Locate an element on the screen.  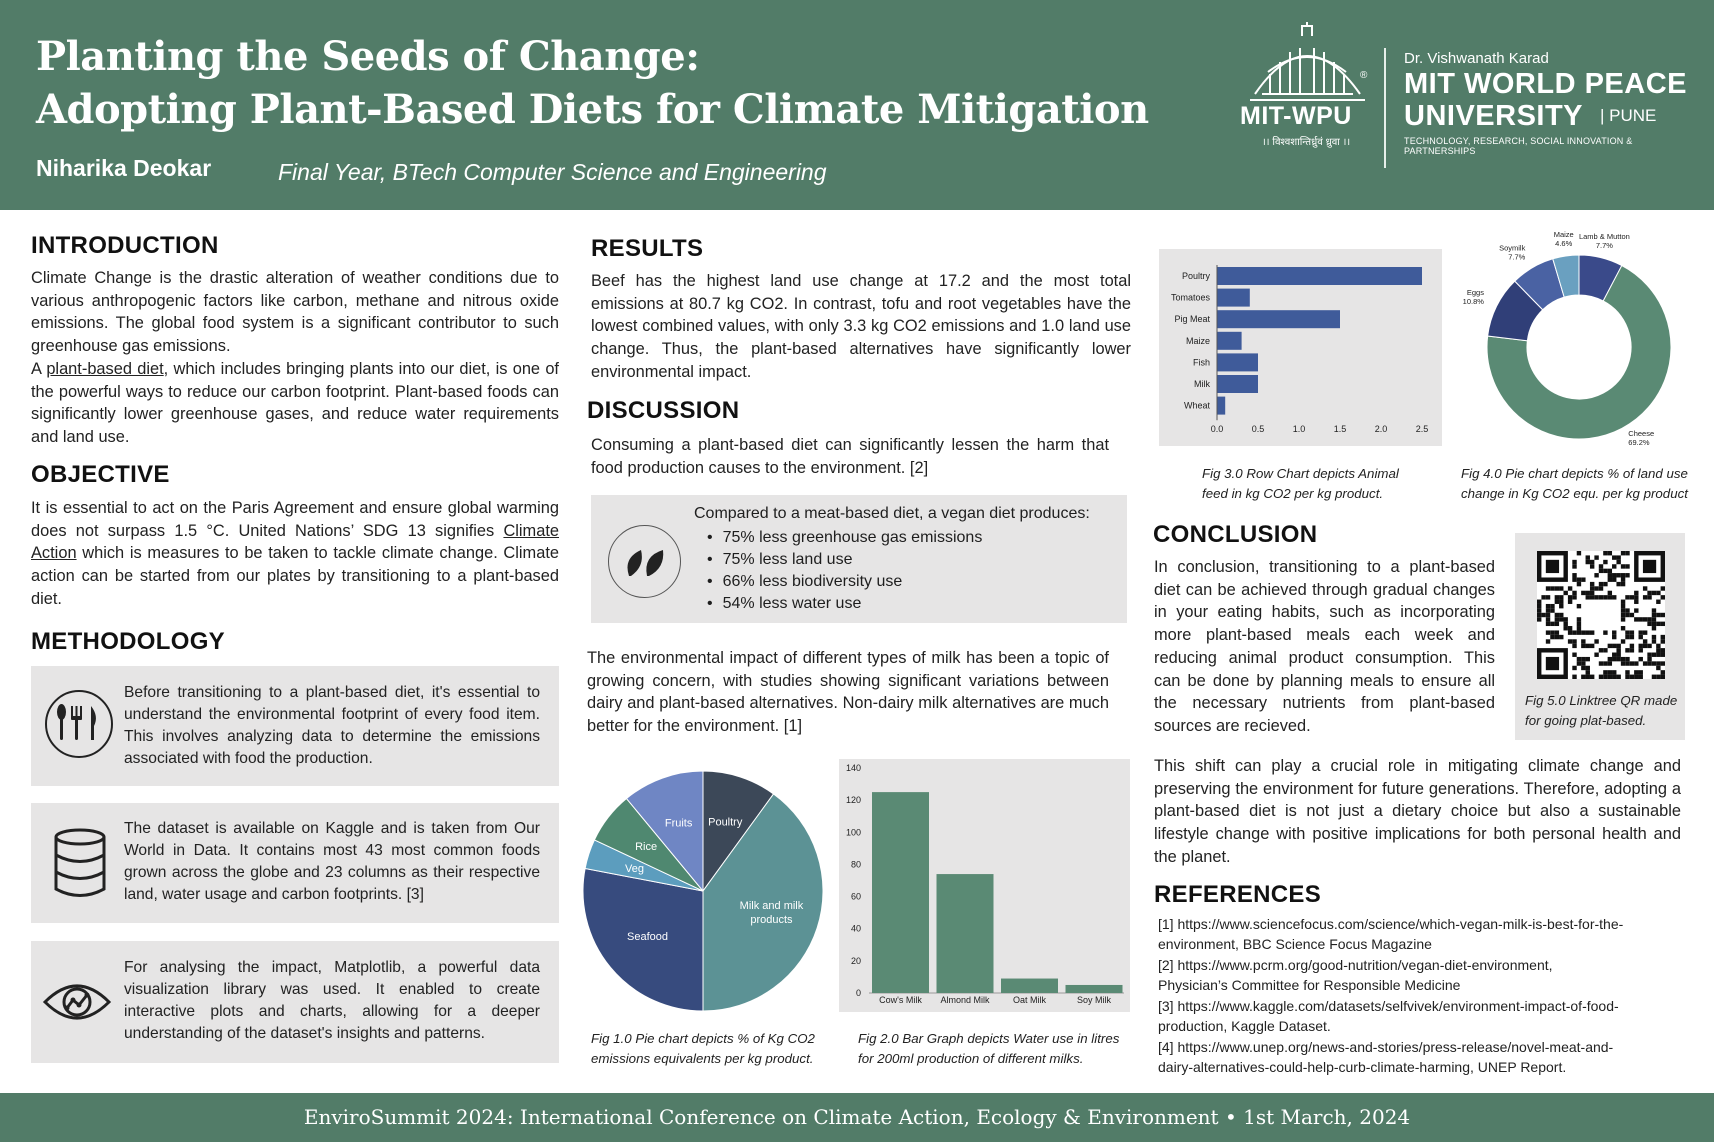
row-bar-tomatoes is located at coordinates (1233, 297).